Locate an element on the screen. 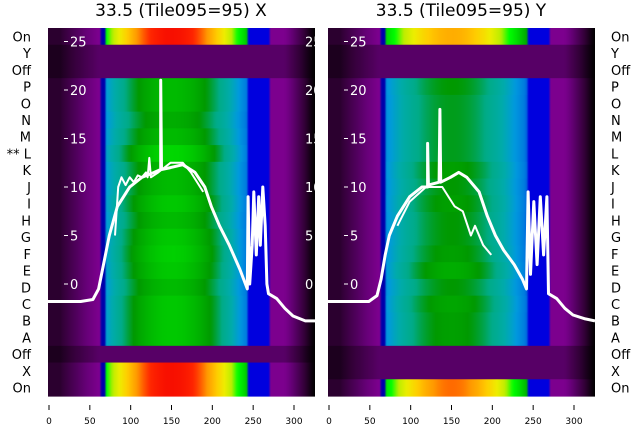 The image size is (640, 444). row-label: E is located at coordinates (615, 272).